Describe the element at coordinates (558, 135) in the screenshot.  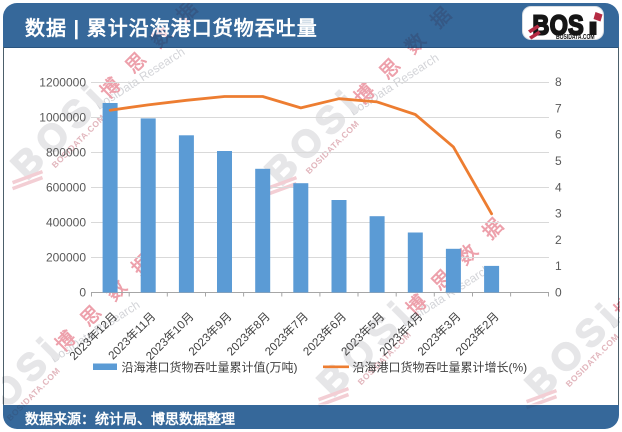
I see `svg-text: 6` at that location.